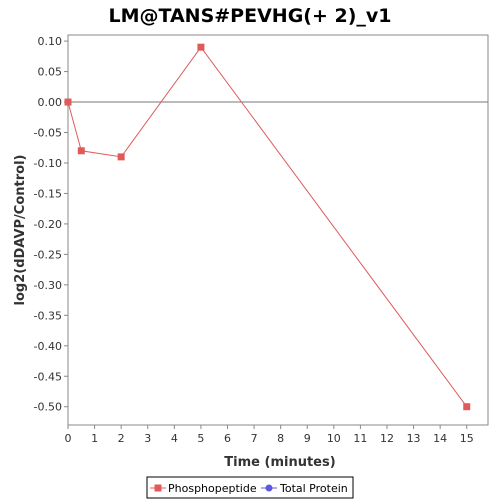  I want to click on y-tick-label: -0.45, so click(48, 376).